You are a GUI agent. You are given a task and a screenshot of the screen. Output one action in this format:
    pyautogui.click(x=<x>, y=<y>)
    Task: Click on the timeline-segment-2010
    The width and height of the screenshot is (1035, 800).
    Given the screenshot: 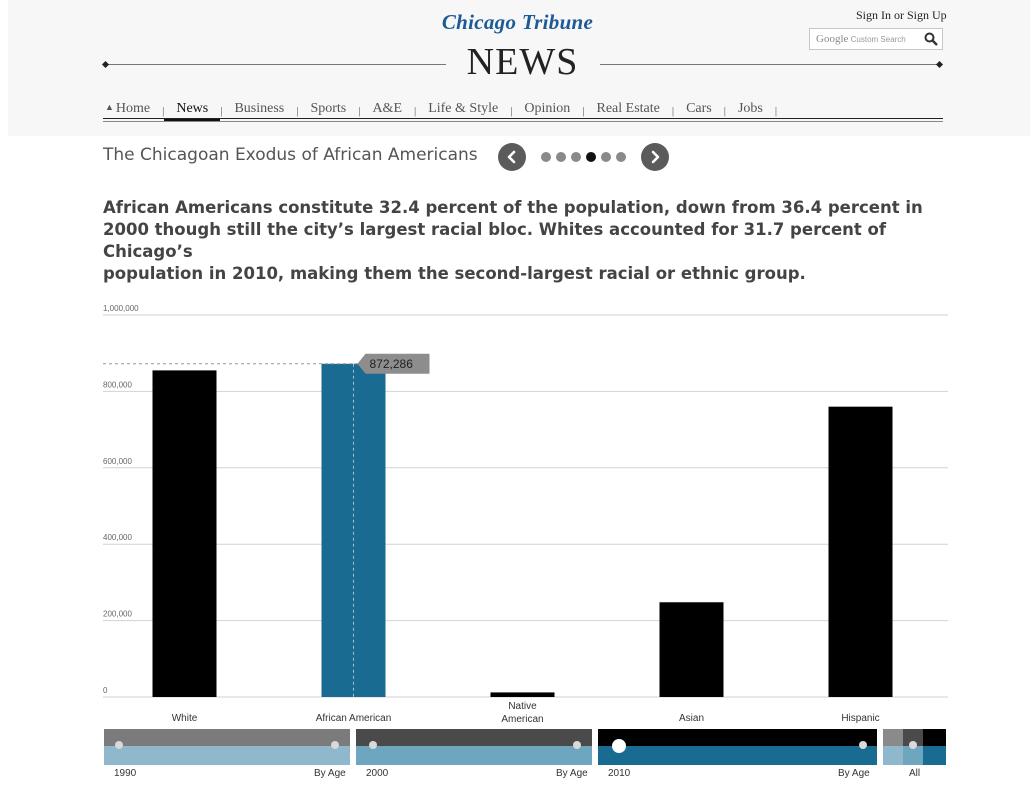 What is the action you would take?
    pyautogui.click(x=737, y=747)
    